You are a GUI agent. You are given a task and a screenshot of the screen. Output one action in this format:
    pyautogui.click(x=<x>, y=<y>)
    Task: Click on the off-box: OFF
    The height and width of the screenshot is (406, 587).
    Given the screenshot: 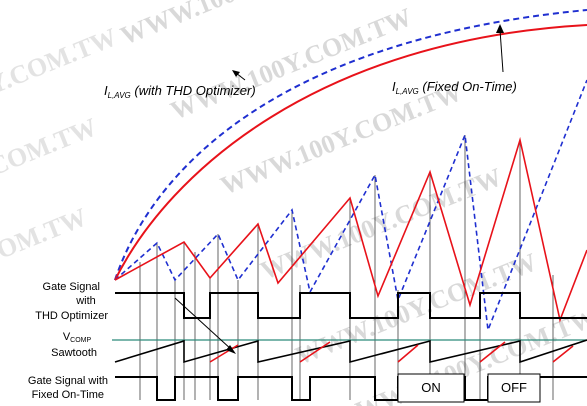 What is the action you would take?
    pyautogui.click(x=514, y=388)
    